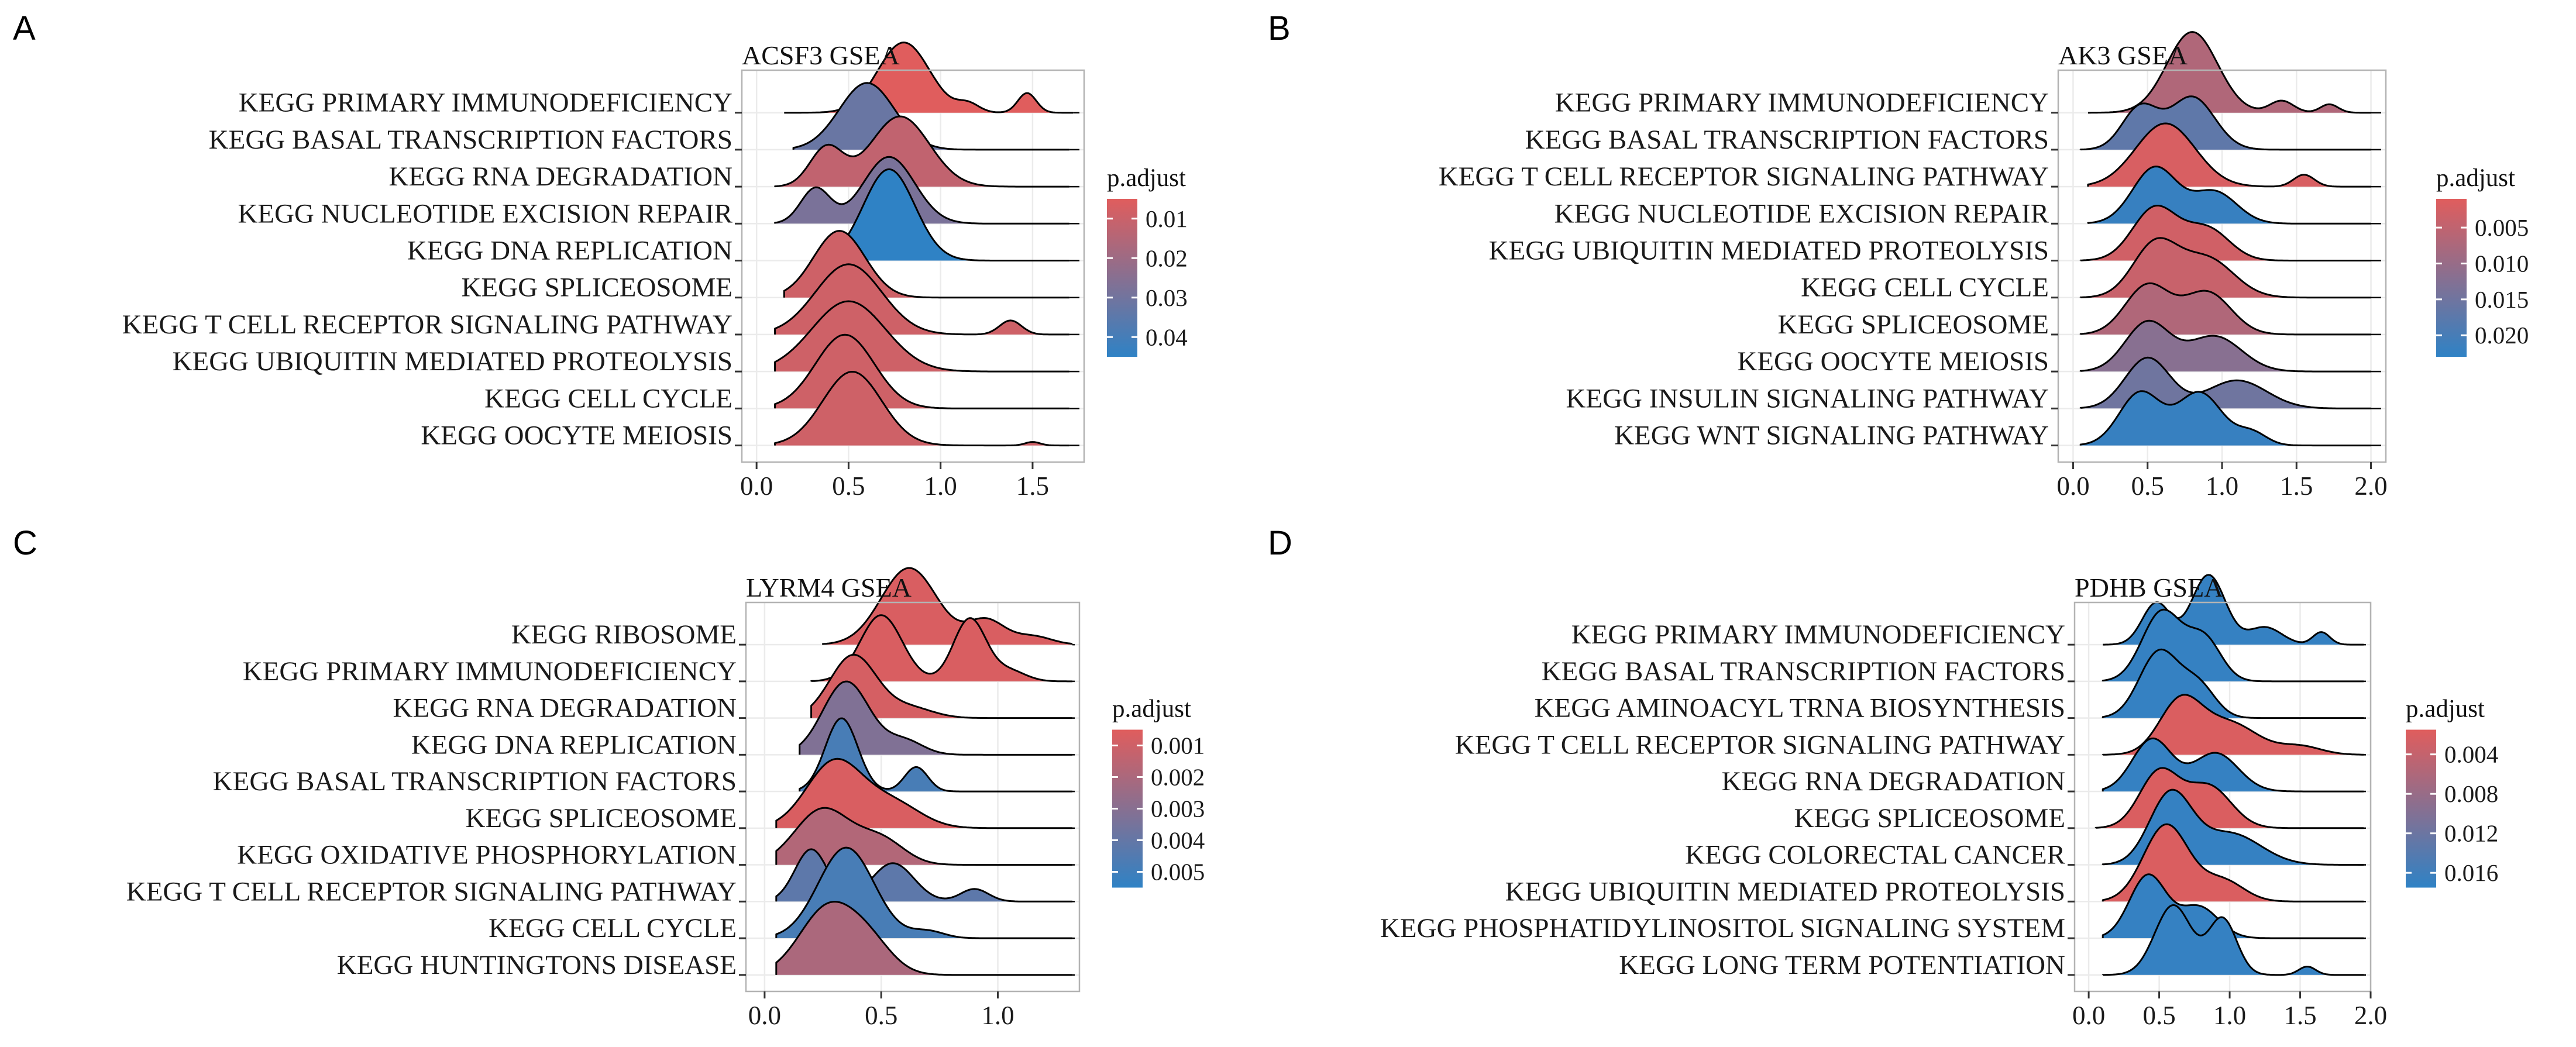  Describe the element at coordinates (1893, 361) in the screenshot. I see `y-tick-label: KEGG OOCYTE MEIOSIS` at that location.